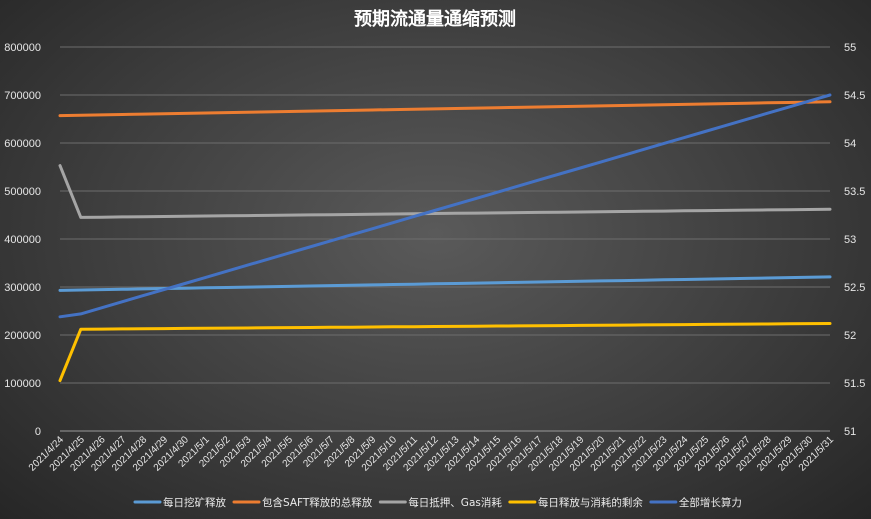 This screenshot has height=519, width=871. What do you see at coordinates (710, 502) in the screenshot?
I see `legend-label: 全部增长算力` at bounding box center [710, 502].